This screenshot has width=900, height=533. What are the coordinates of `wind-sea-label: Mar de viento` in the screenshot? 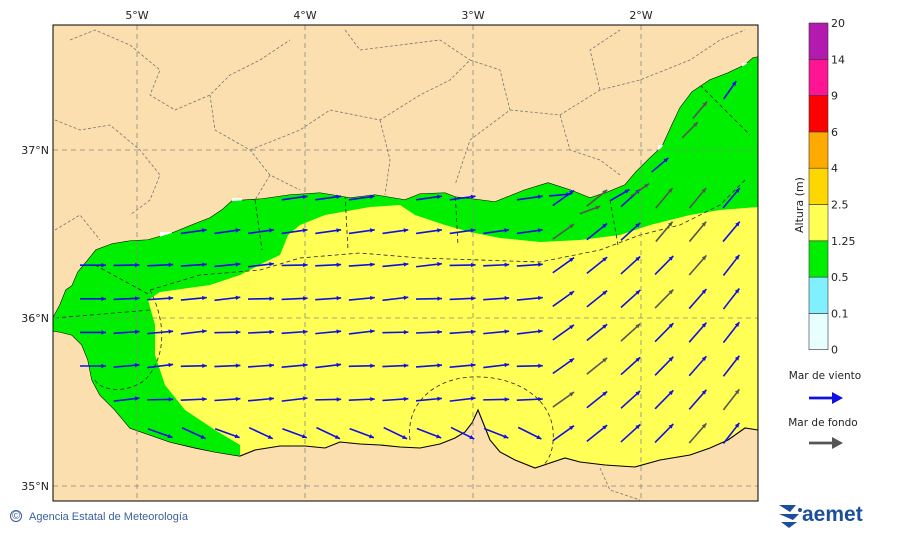 It's located at (825, 376).